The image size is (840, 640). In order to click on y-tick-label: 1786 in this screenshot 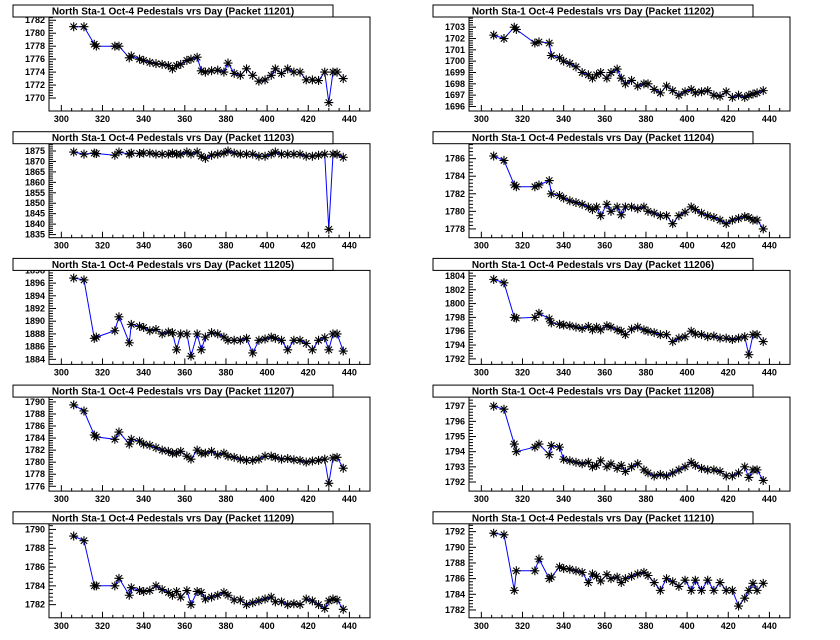, I will do `click(35, 426)`.